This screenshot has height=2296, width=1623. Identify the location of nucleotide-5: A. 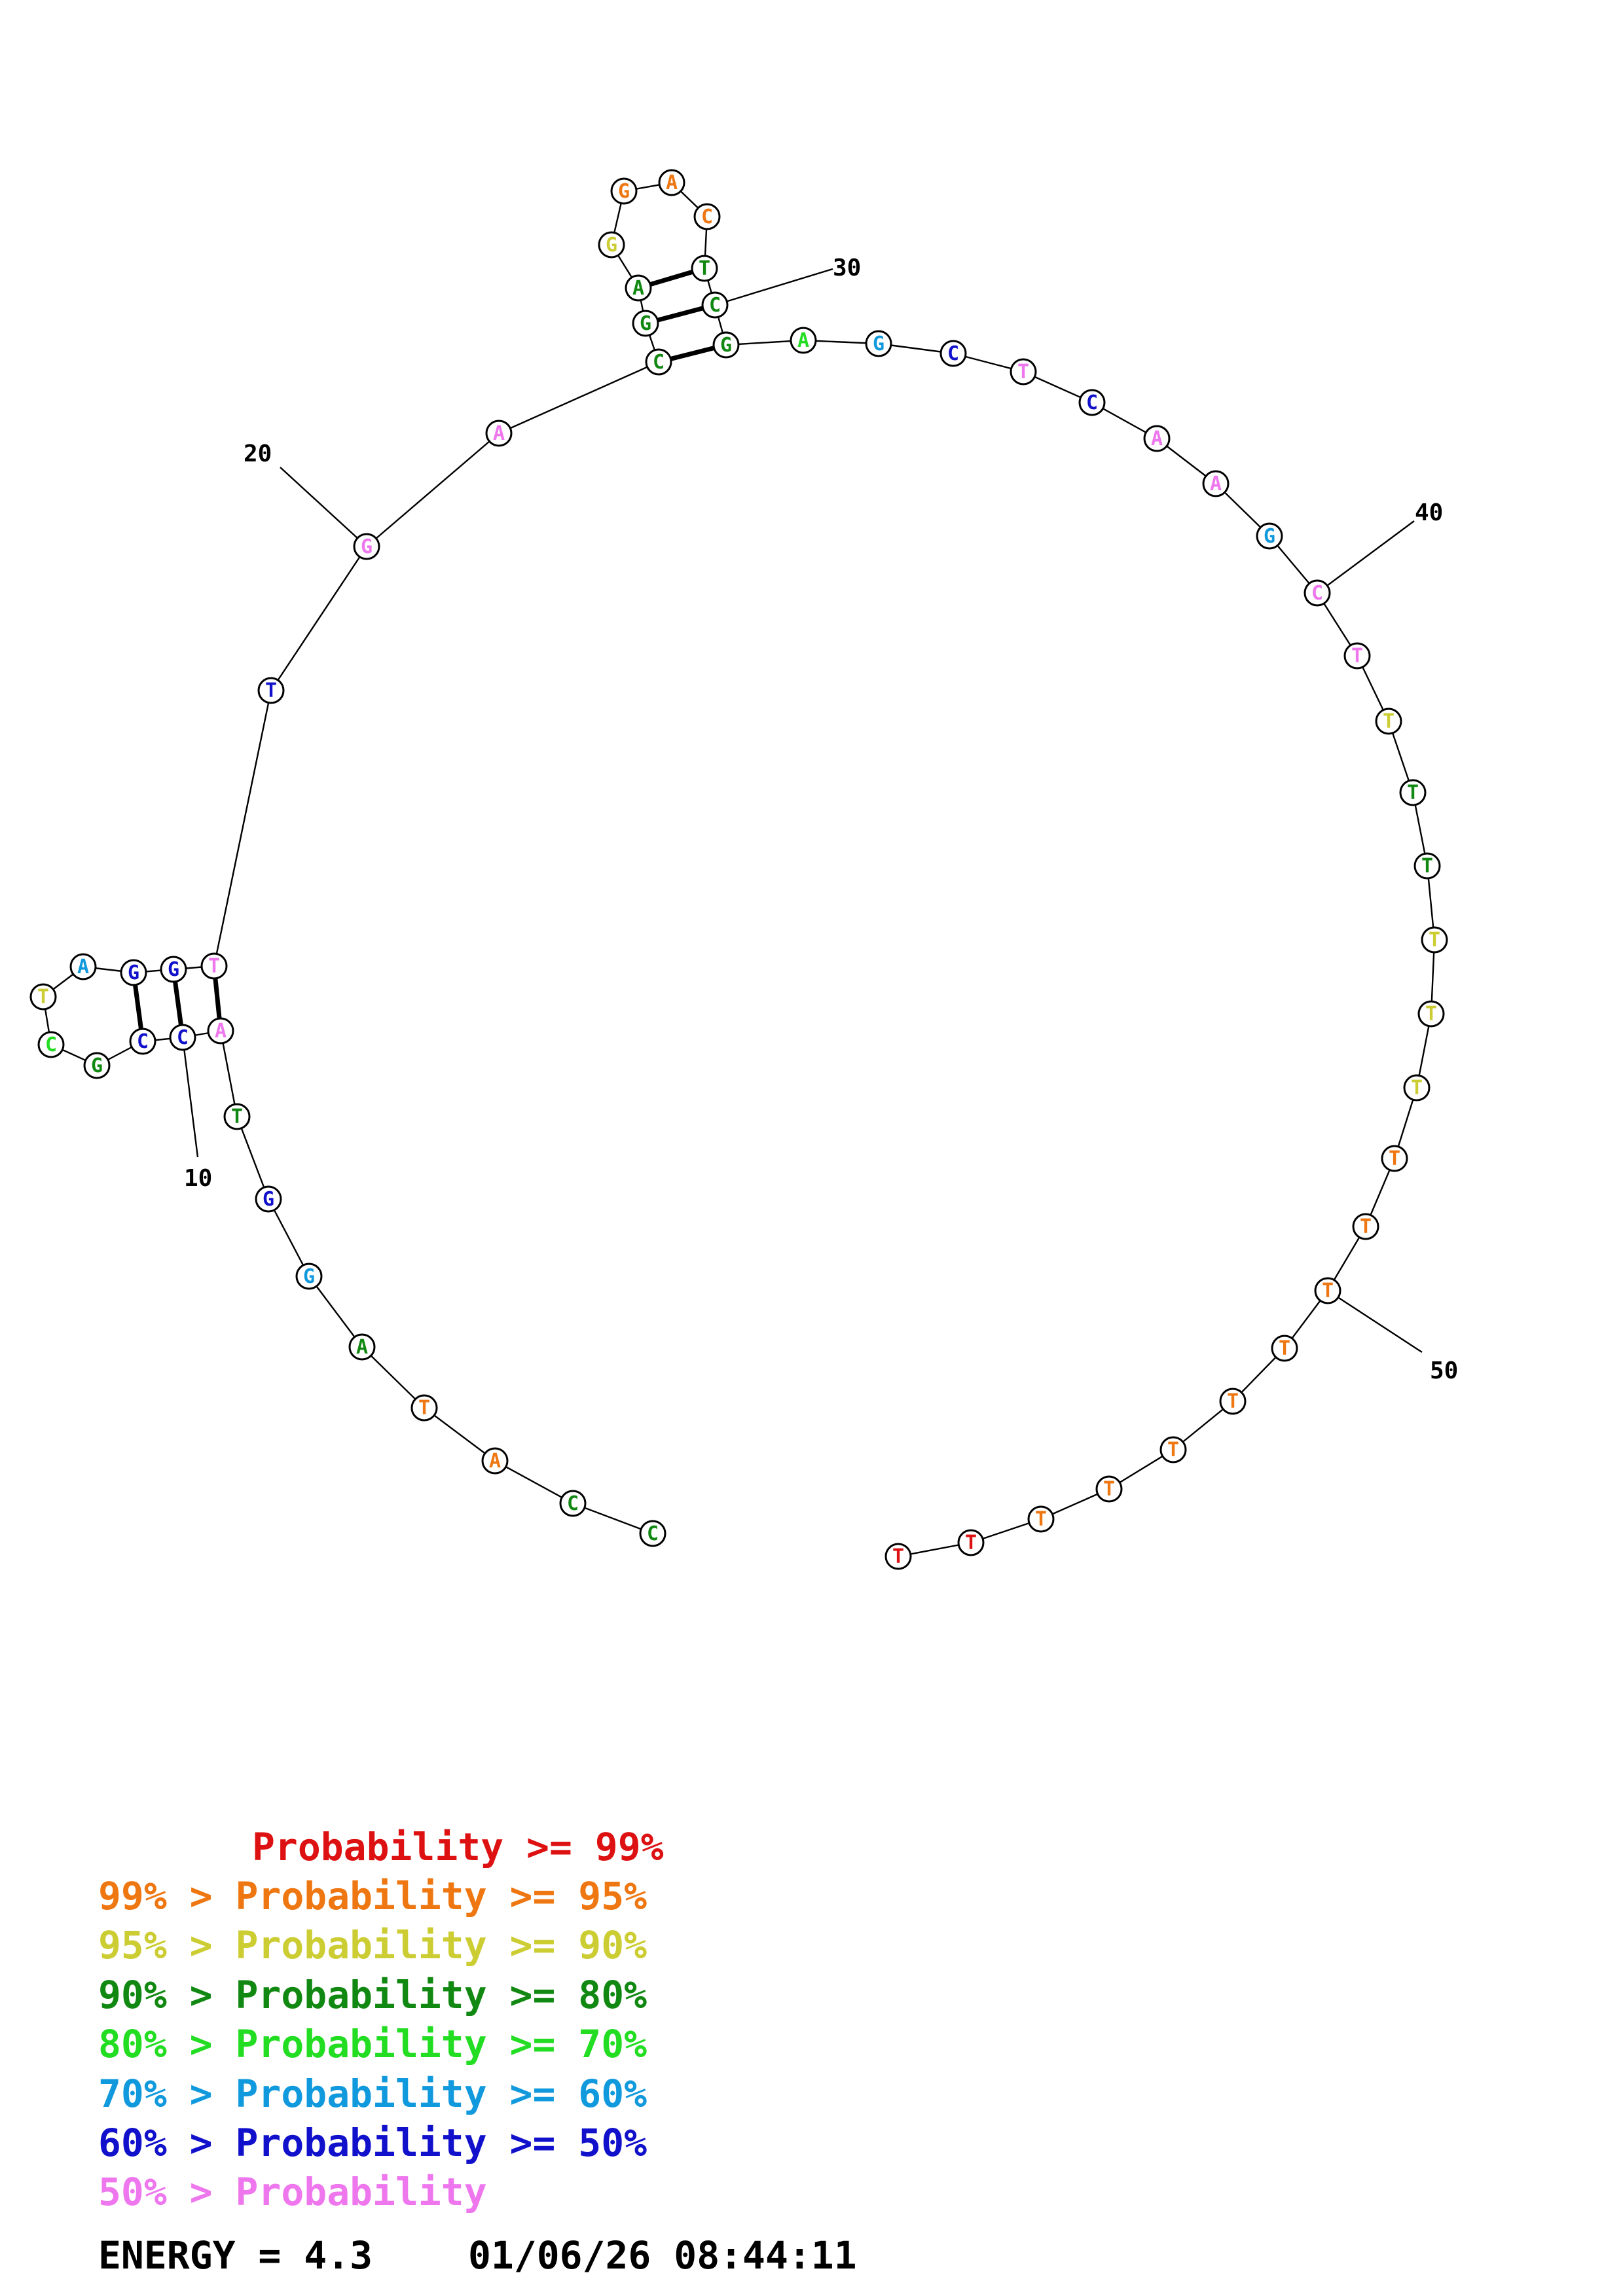
(362, 1347).